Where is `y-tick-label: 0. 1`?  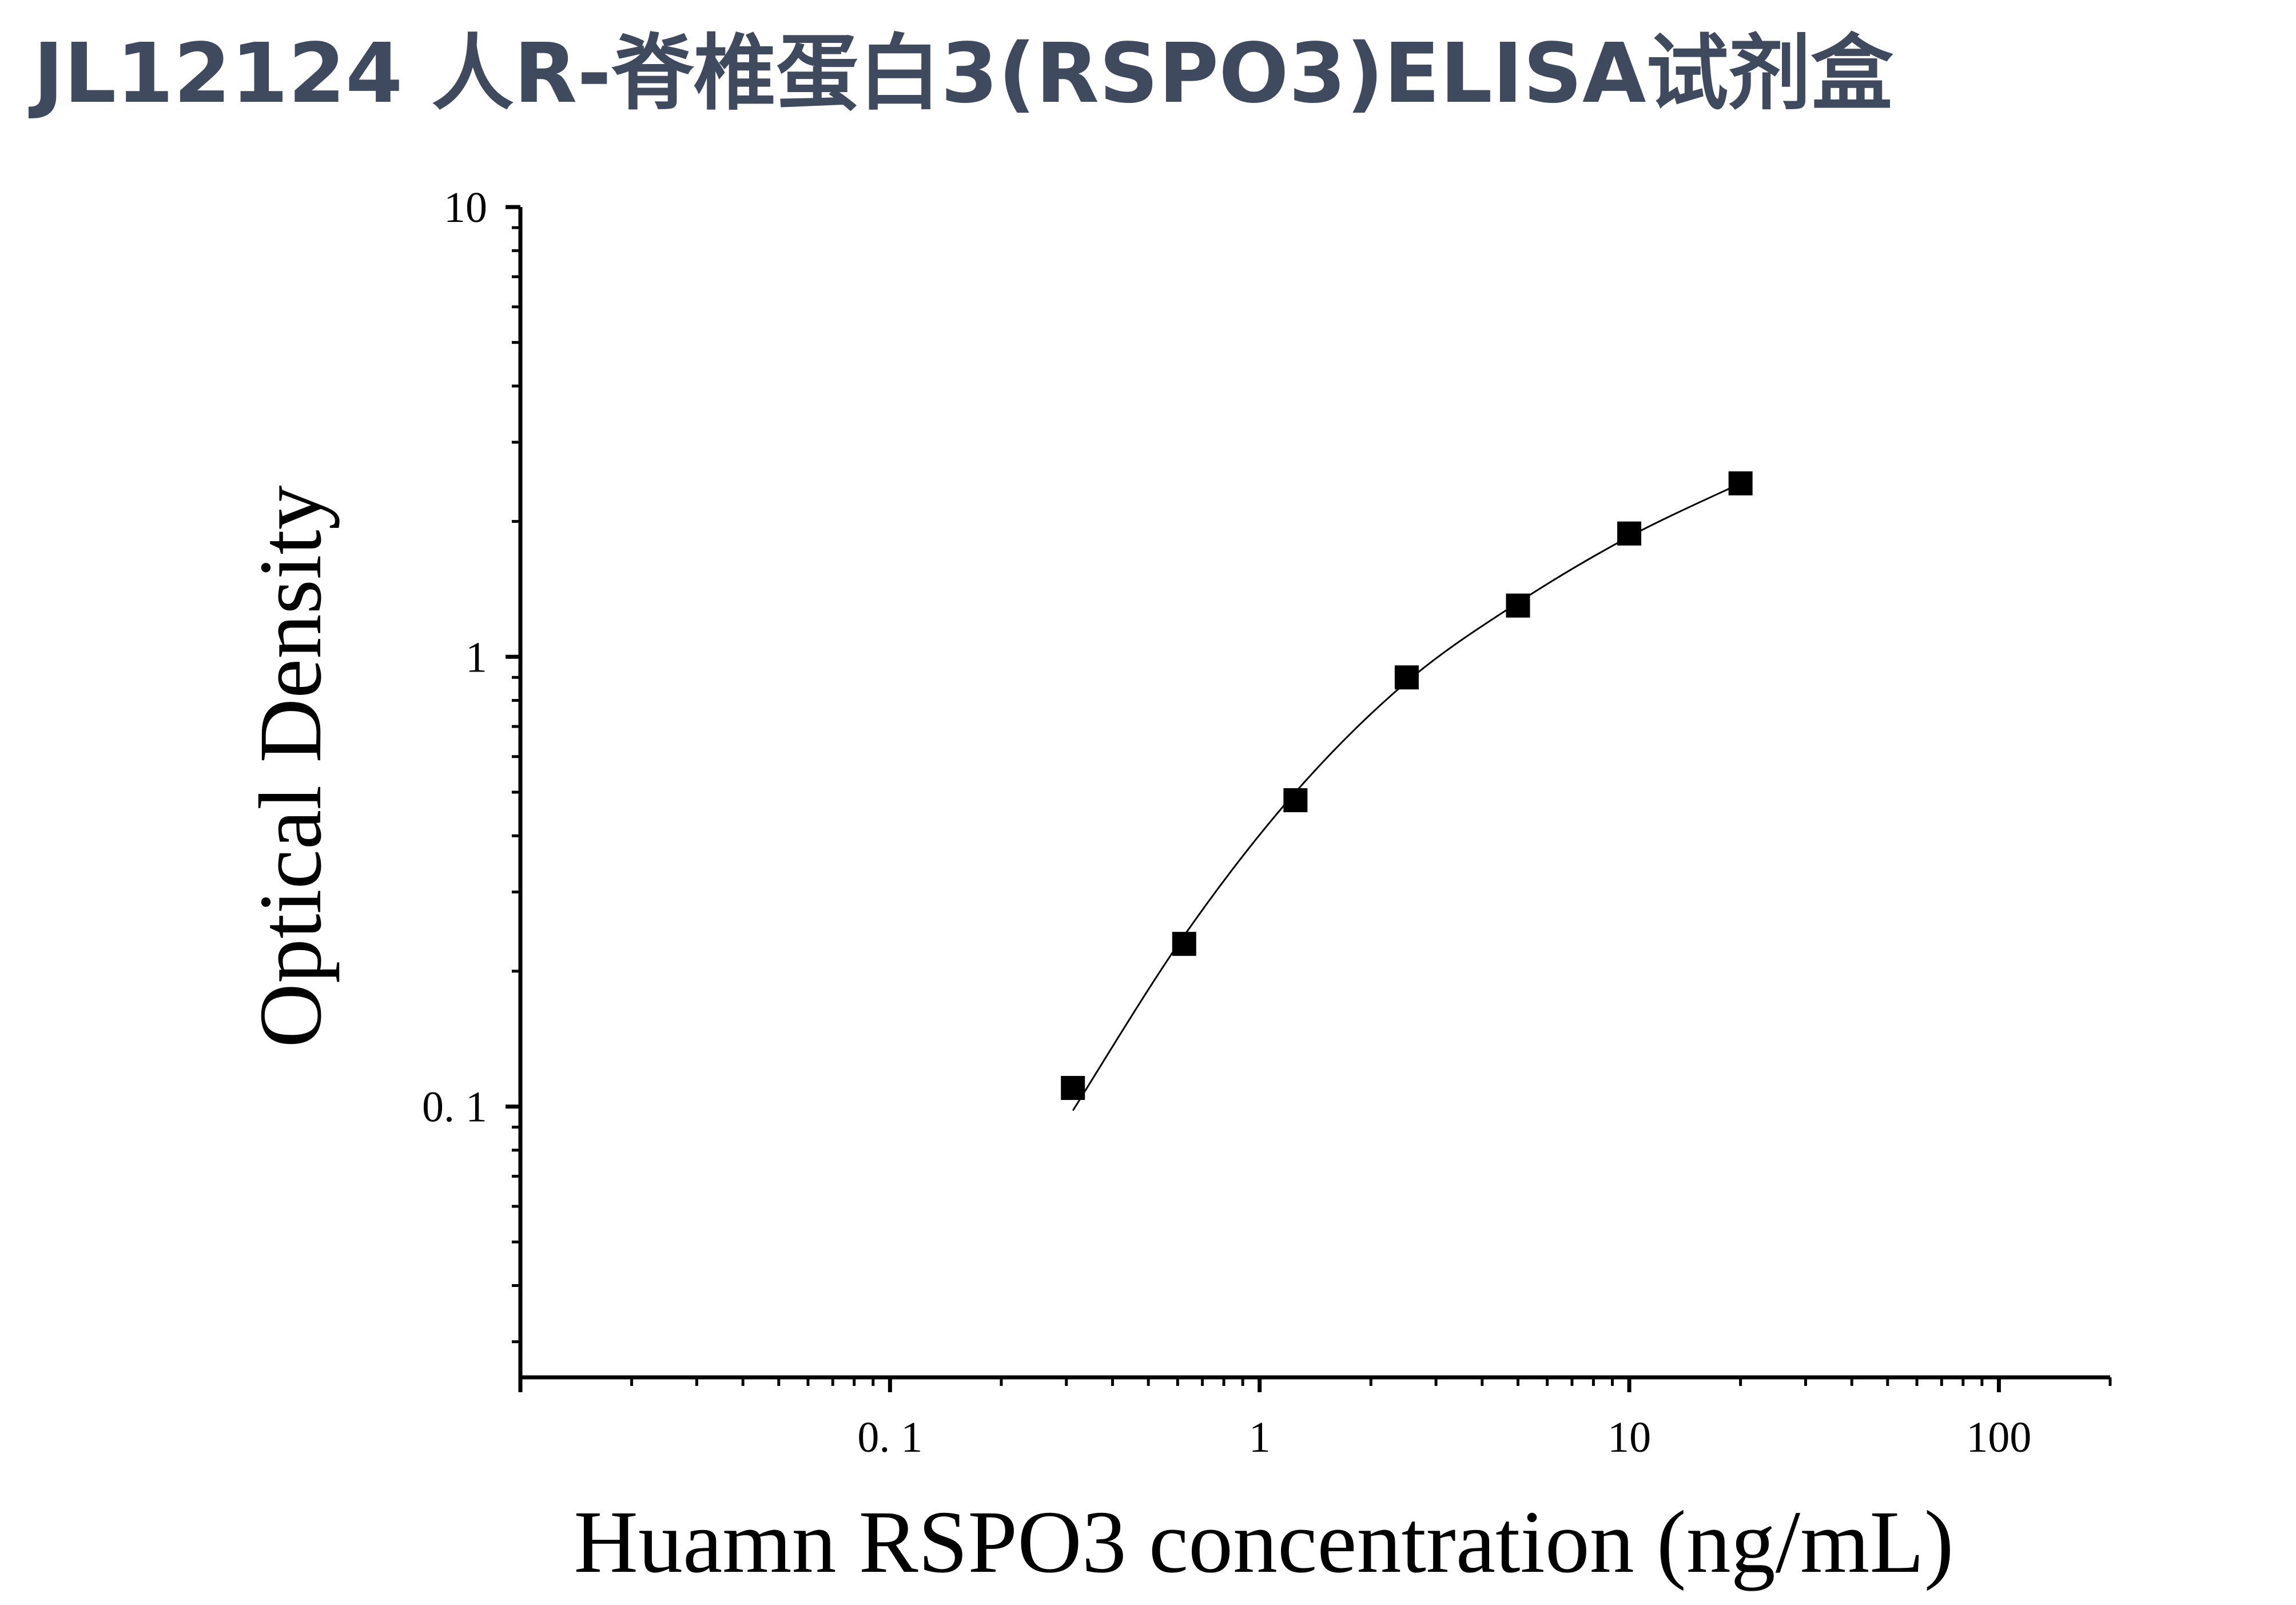
y-tick-label: 0. 1 is located at coordinates (455, 1107).